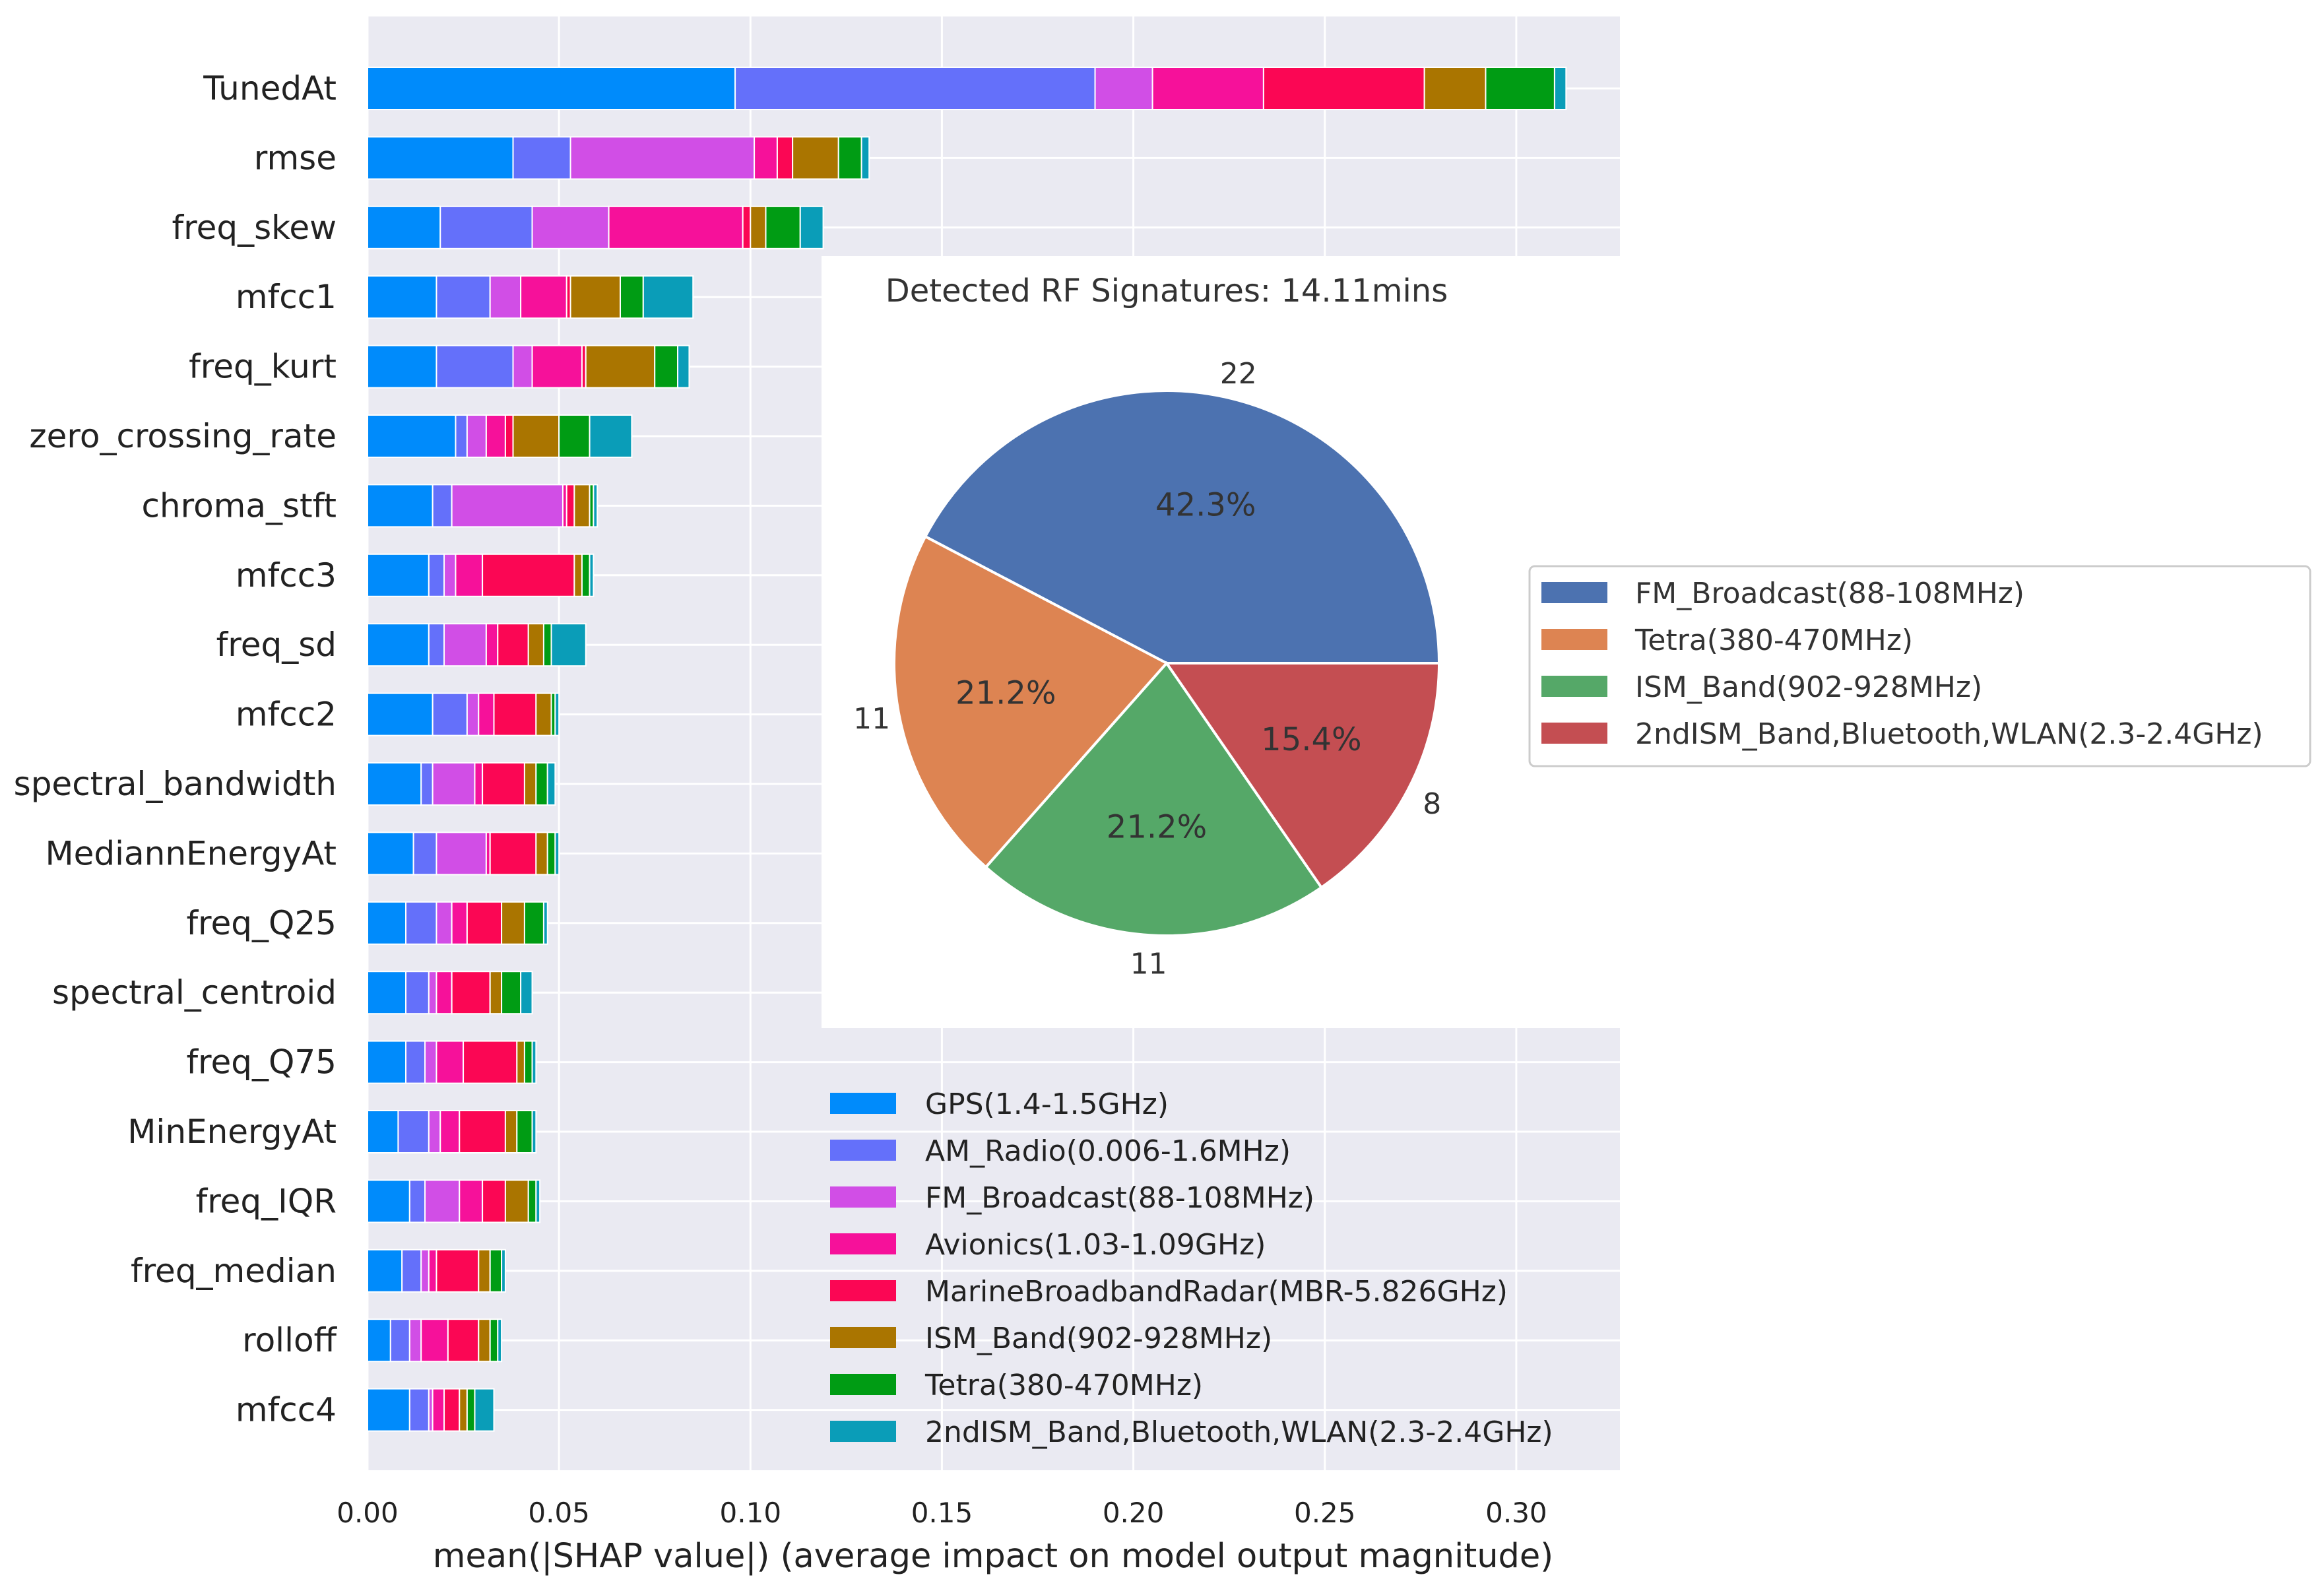 The height and width of the screenshot is (1589, 2324). What do you see at coordinates (1047, 1104) in the screenshot?
I see `legend-label: GPS(1.4-1.5GHz)` at bounding box center [1047, 1104].